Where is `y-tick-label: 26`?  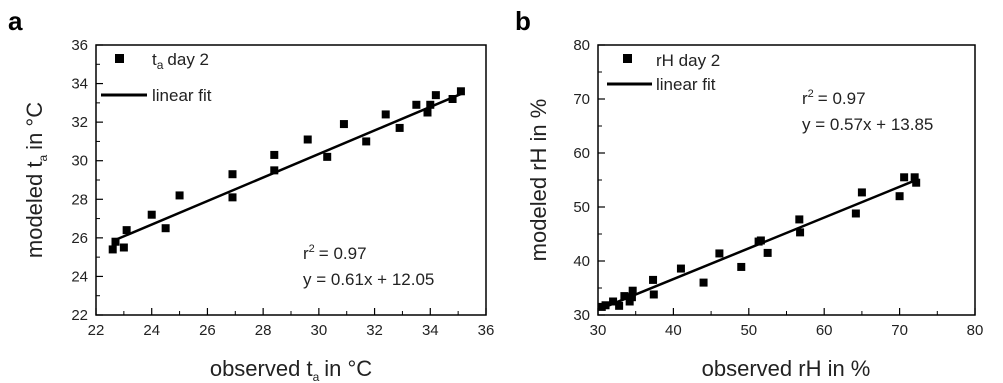
y-tick-label: 26 is located at coordinates (79, 238).